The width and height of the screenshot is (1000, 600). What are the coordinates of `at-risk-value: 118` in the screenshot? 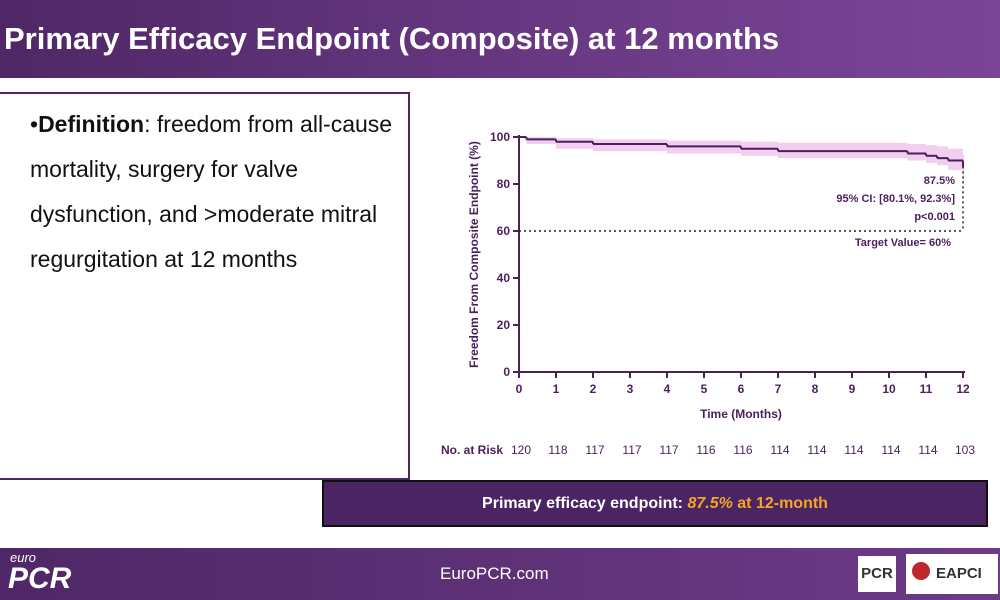 It's located at (557, 450).